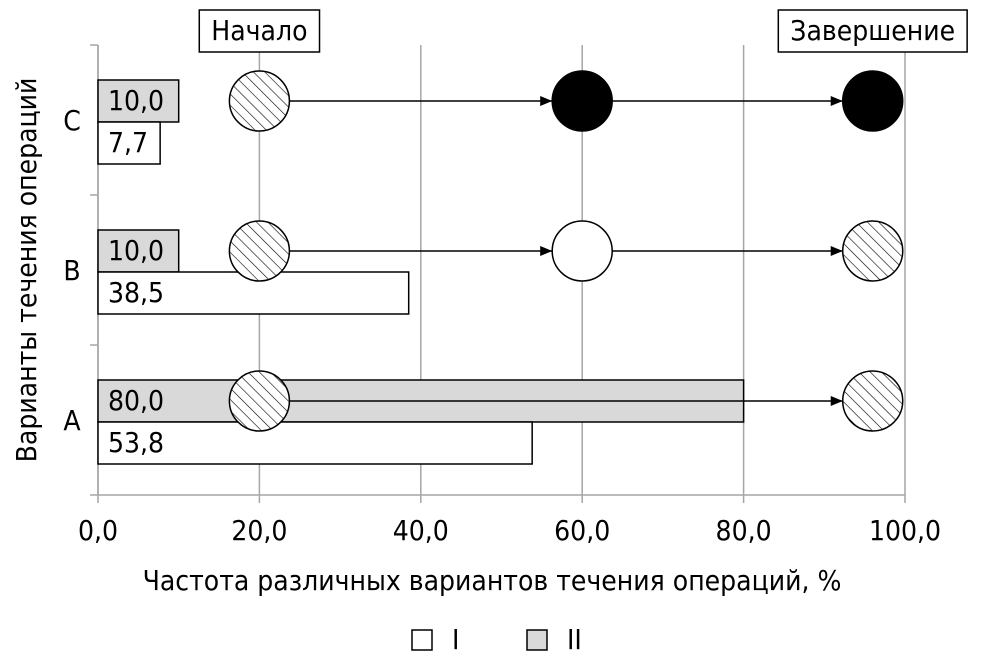  I want to click on legend-label: II, so click(574, 639).